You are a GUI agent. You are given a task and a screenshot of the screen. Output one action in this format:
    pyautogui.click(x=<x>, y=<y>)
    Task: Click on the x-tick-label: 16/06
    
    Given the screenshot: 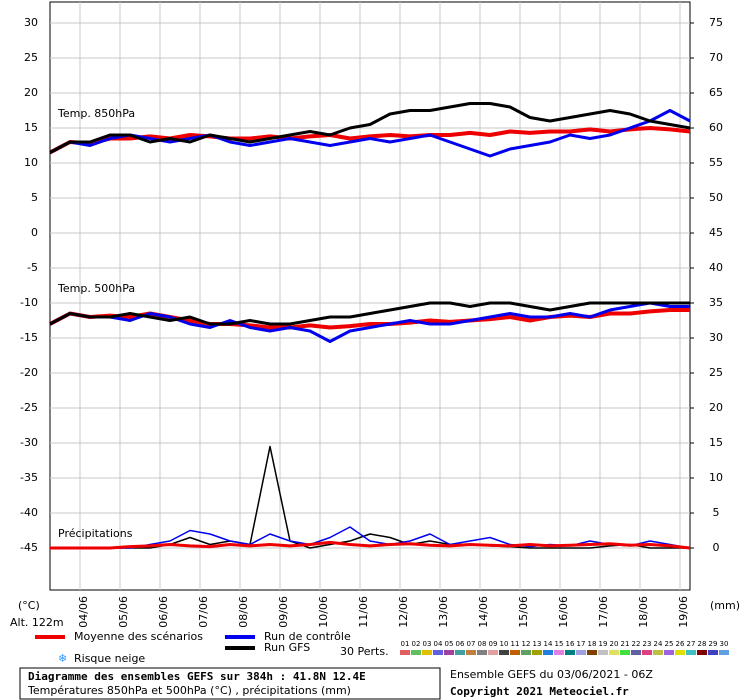 What is the action you would take?
    pyautogui.click(x=563, y=612)
    